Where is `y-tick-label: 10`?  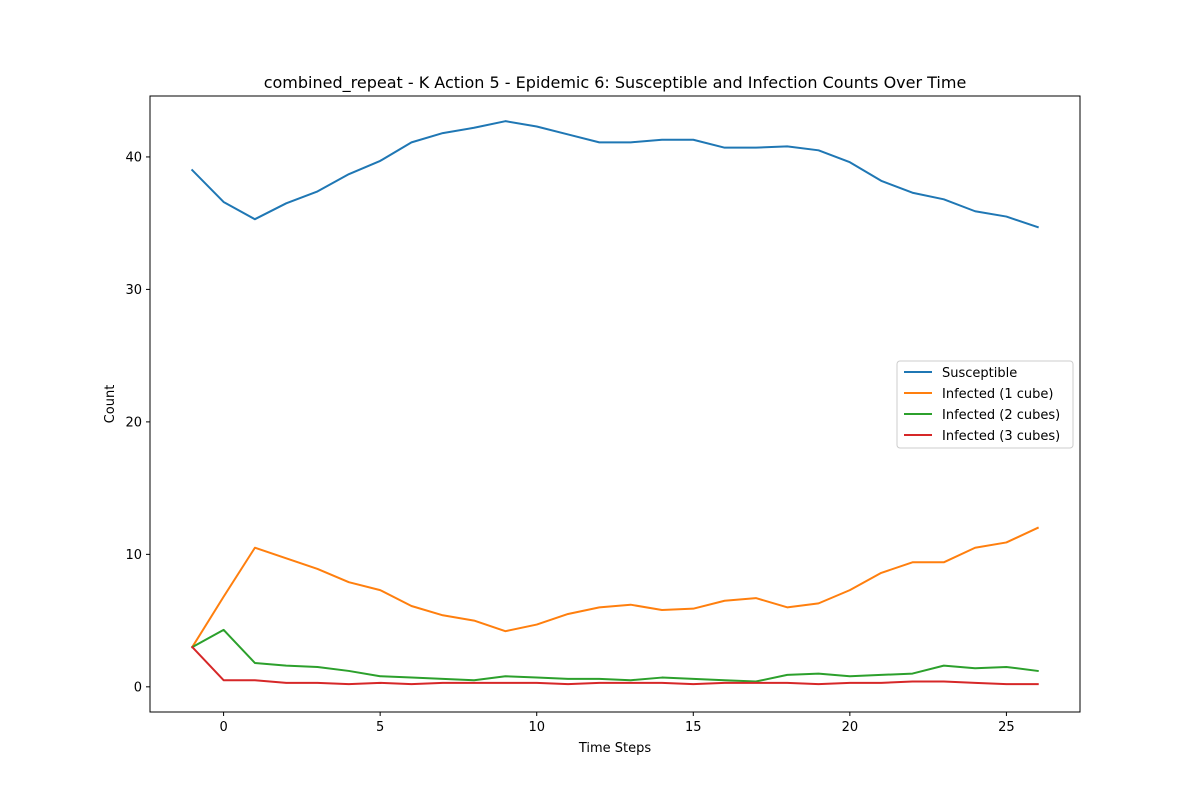
y-tick-label: 10 is located at coordinates (133, 555).